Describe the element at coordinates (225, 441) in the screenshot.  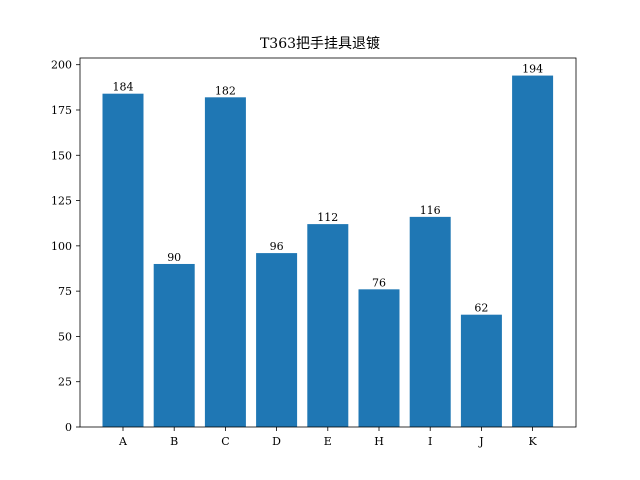
I see `x-tick-label-c: C` at that location.